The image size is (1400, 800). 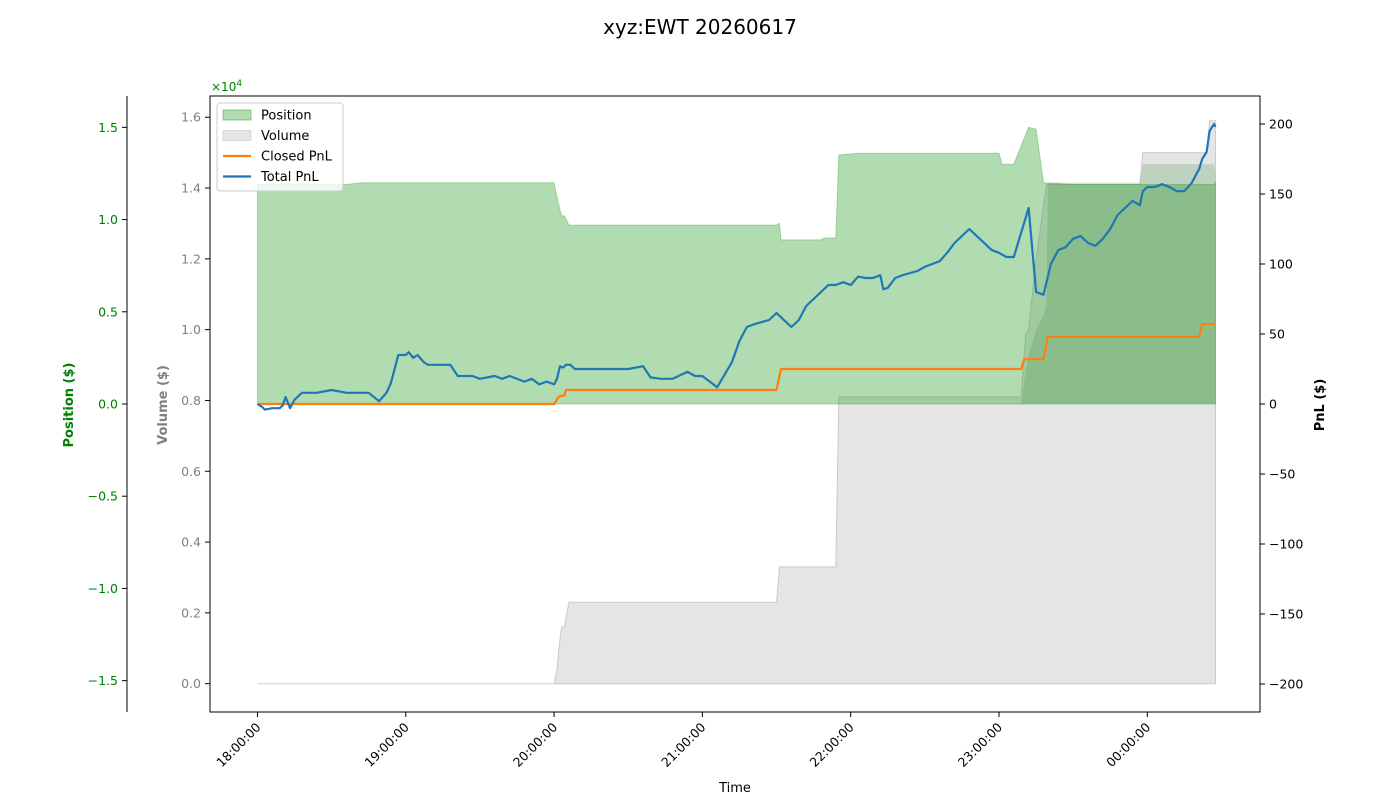 I want to click on pnl-tick-label: 100, so click(x=1281, y=264).